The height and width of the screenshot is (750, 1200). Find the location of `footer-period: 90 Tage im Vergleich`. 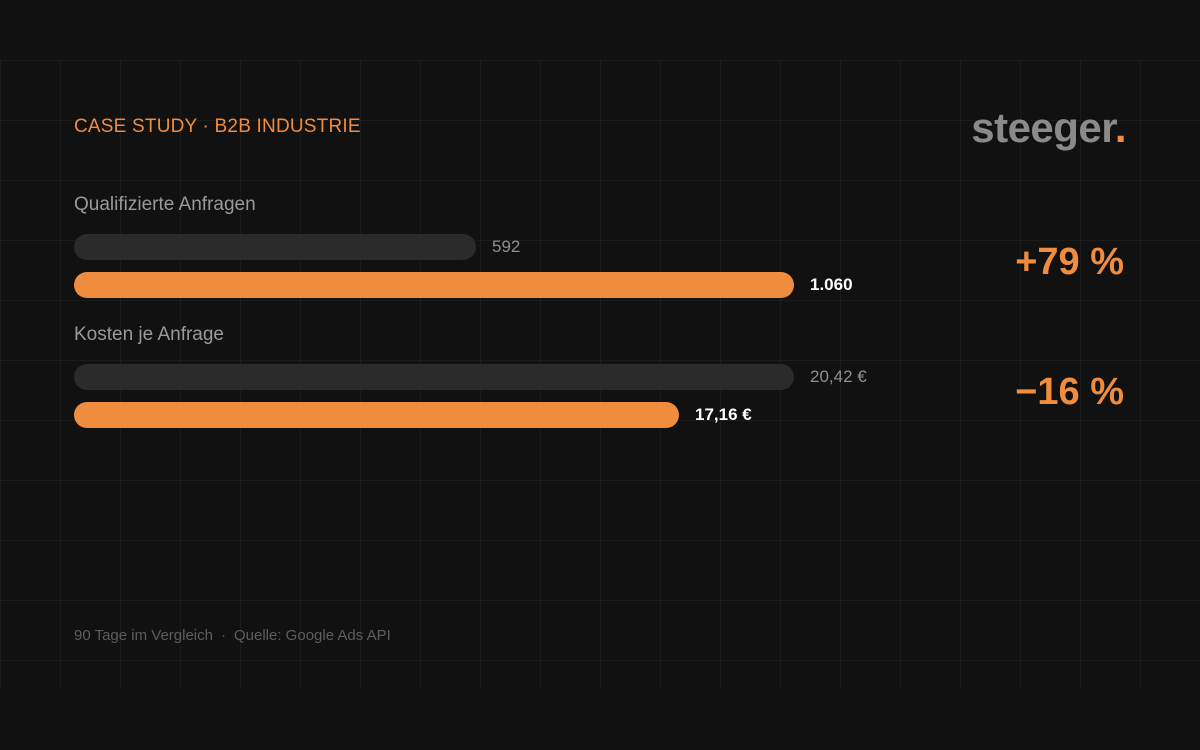

footer-period: 90 Tage im Vergleich is located at coordinates (143, 635).